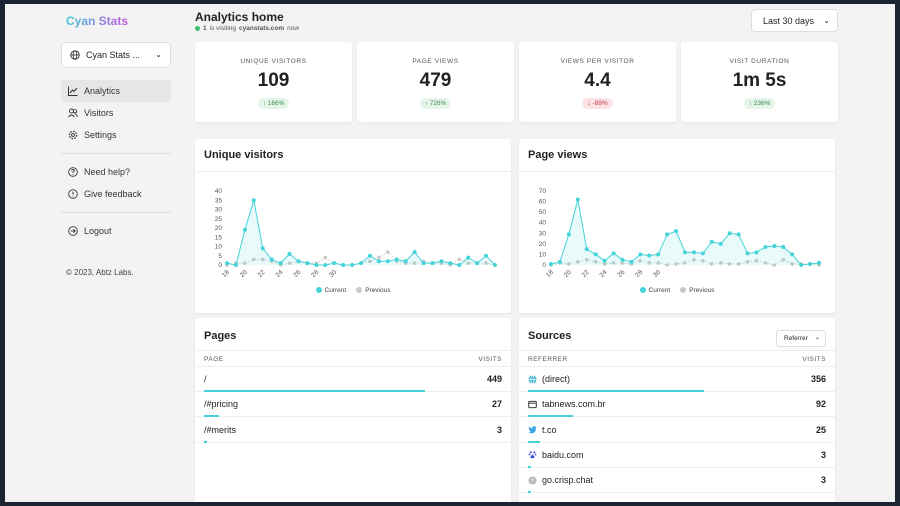 The height and width of the screenshot is (506, 900). Describe the element at coordinates (677, 379) in the screenshot. I see `table-row: (direct) 356` at that location.